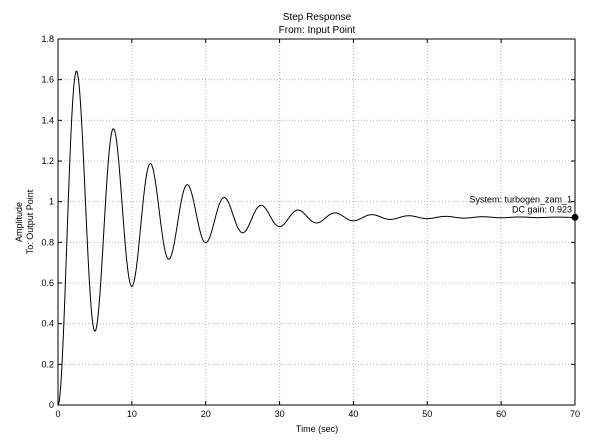 The width and height of the screenshot is (594, 446). Describe the element at coordinates (19, 222) in the screenshot. I see `y-axis-label-line1: Amplitude` at that location.